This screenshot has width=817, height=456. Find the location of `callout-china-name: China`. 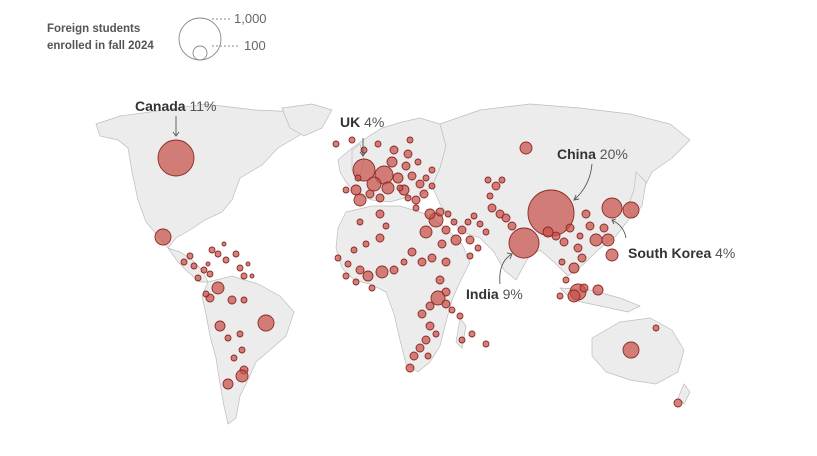

callout-china-name: China is located at coordinates (576, 154).